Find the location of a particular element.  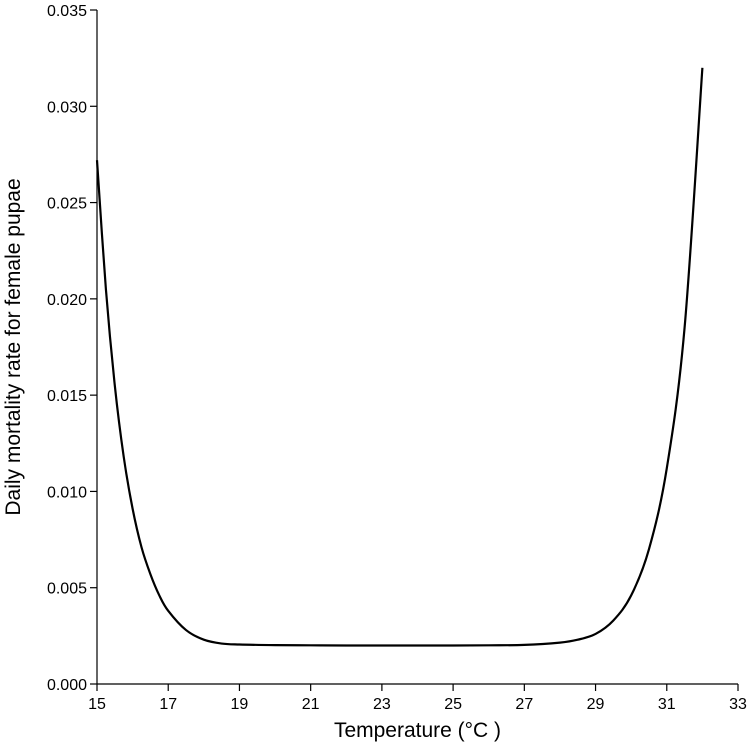

x-tick-label: 27 is located at coordinates (524, 704).